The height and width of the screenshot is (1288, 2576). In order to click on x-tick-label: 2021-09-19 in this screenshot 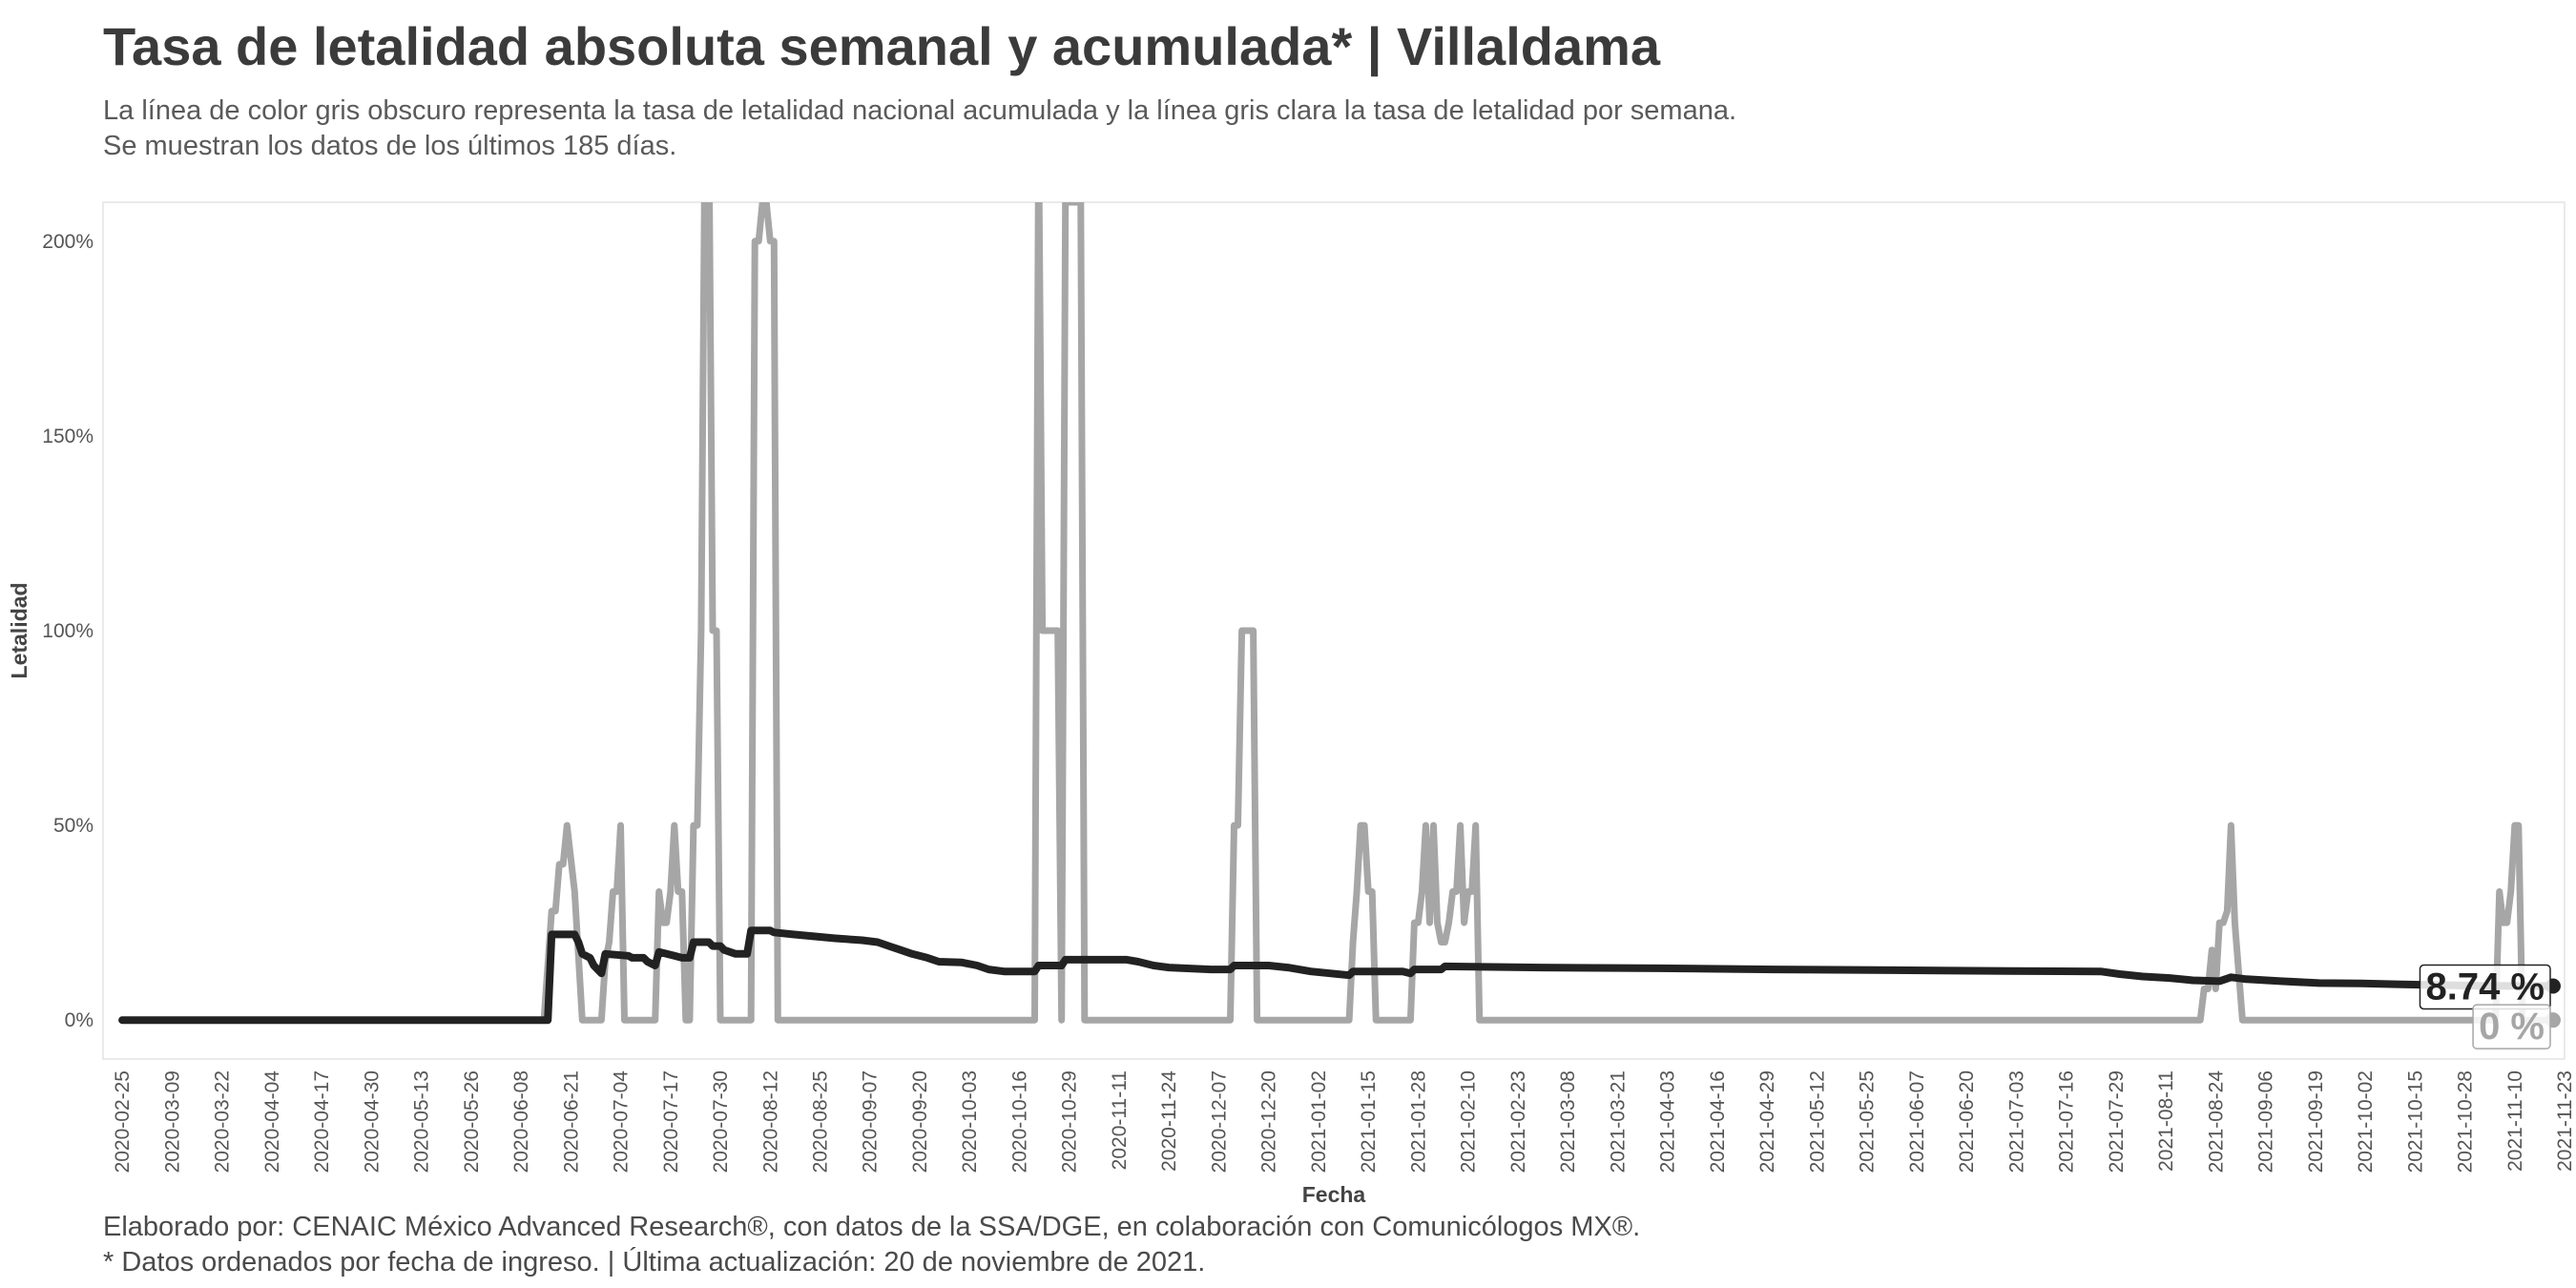, I will do `click(2316, 1121)`.